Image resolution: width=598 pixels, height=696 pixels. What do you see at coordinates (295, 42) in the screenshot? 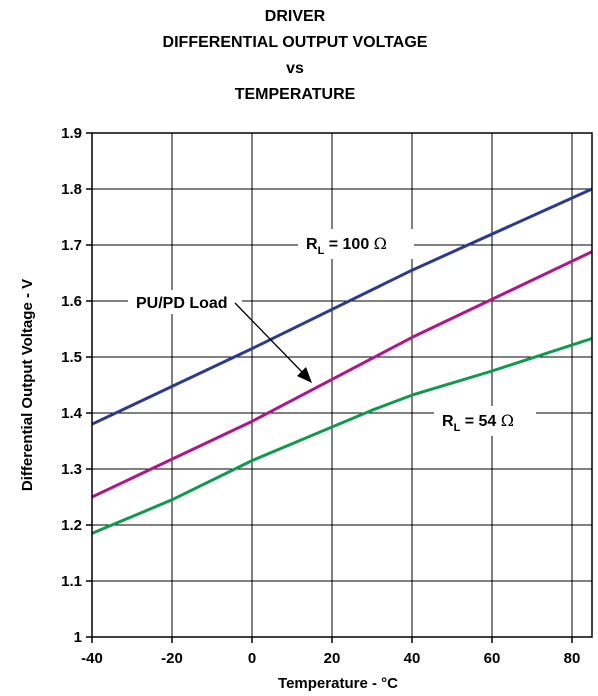
I see `chart-title-line: DIFFERENTIAL OUTPUT VOLTAGE` at bounding box center [295, 42].